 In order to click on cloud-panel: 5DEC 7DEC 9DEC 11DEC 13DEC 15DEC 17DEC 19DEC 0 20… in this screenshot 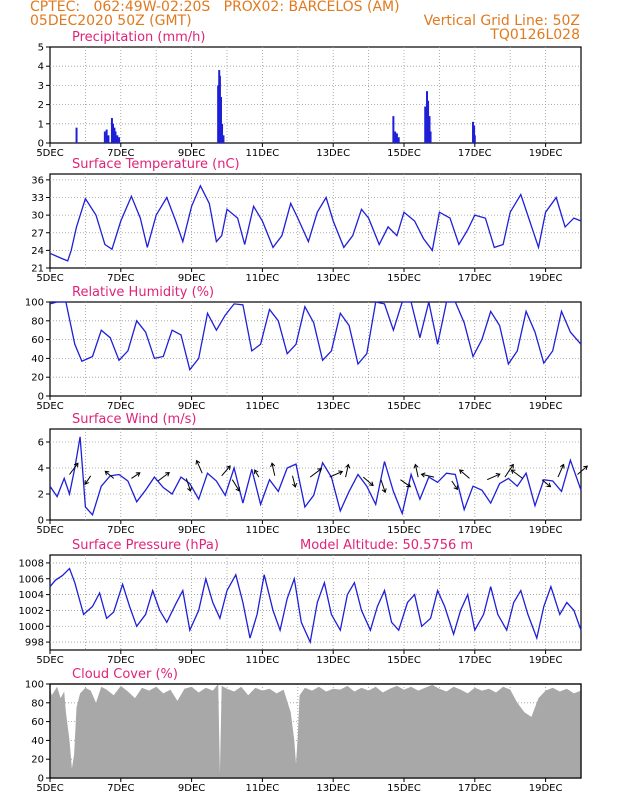, I will do `click(303, 730)`.